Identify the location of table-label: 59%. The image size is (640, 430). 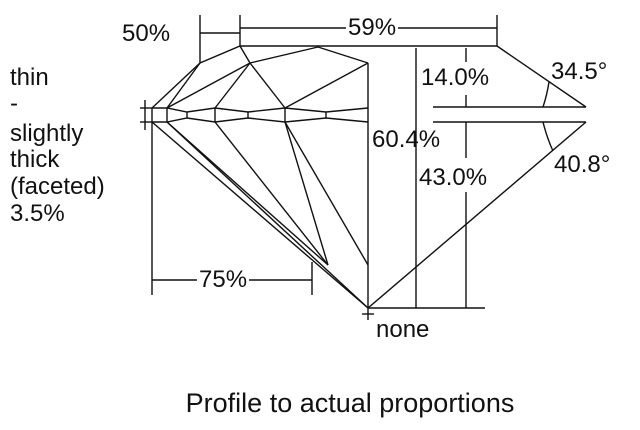
(372, 27).